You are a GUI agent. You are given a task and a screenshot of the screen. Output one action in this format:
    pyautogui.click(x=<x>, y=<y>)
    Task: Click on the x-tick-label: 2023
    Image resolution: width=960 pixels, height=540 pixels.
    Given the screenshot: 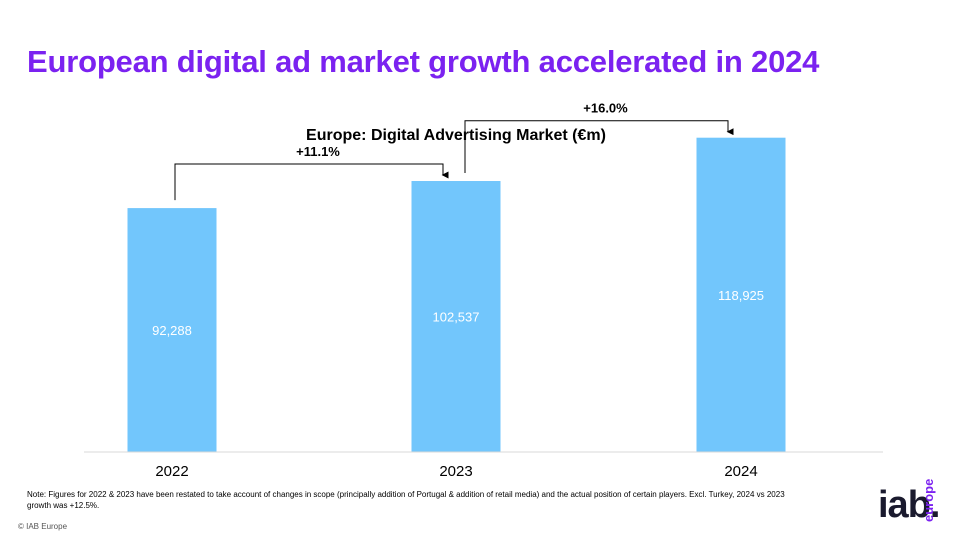 What is the action you would take?
    pyautogui.click(x=455, y=471)
    